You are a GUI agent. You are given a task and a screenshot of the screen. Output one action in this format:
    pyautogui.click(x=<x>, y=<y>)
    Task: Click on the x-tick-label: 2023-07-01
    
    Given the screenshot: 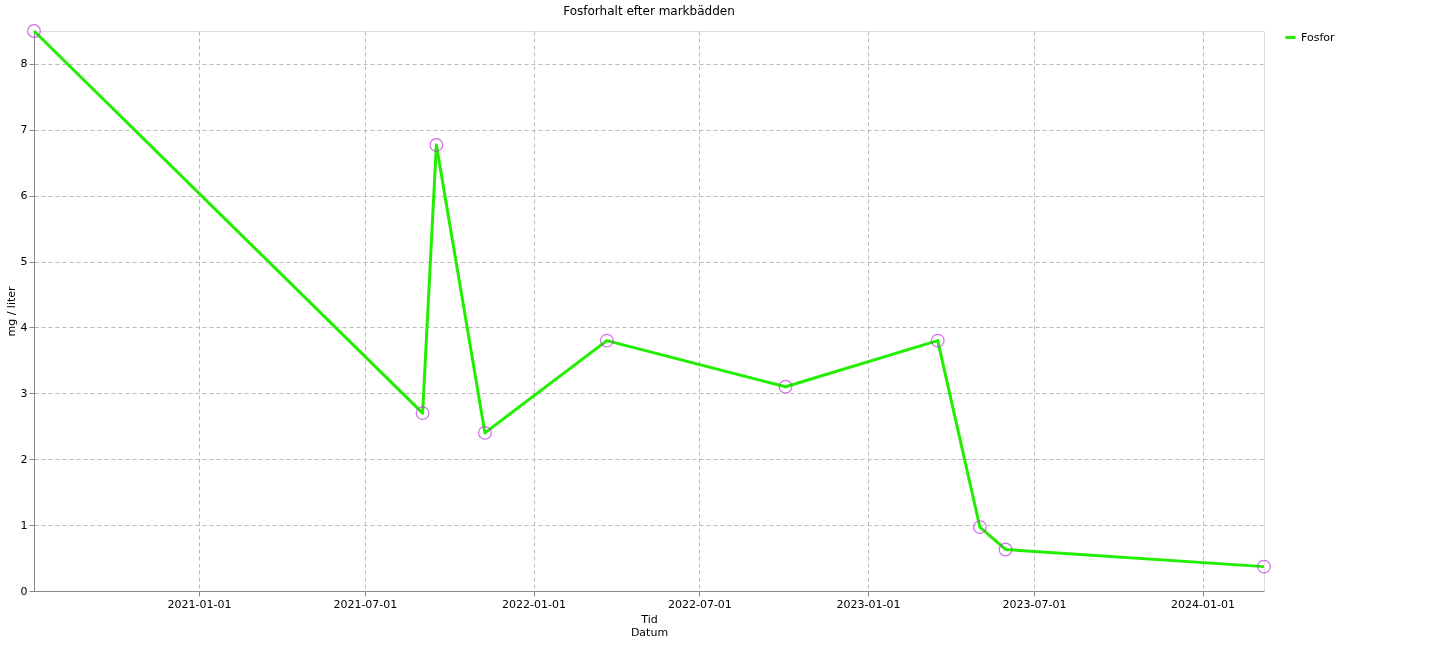 What is the action you would take?
    pyautogui.click(x=1034, y=604)
    